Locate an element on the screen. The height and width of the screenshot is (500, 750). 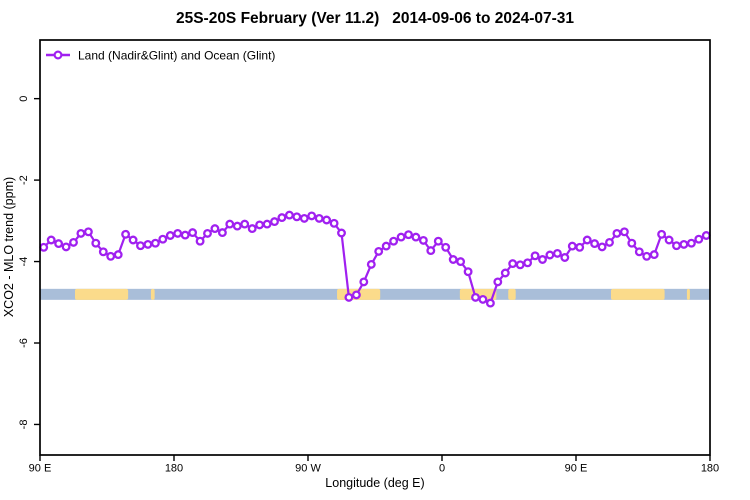
y-tick-label: -6 is located at coordinates (24, 343).